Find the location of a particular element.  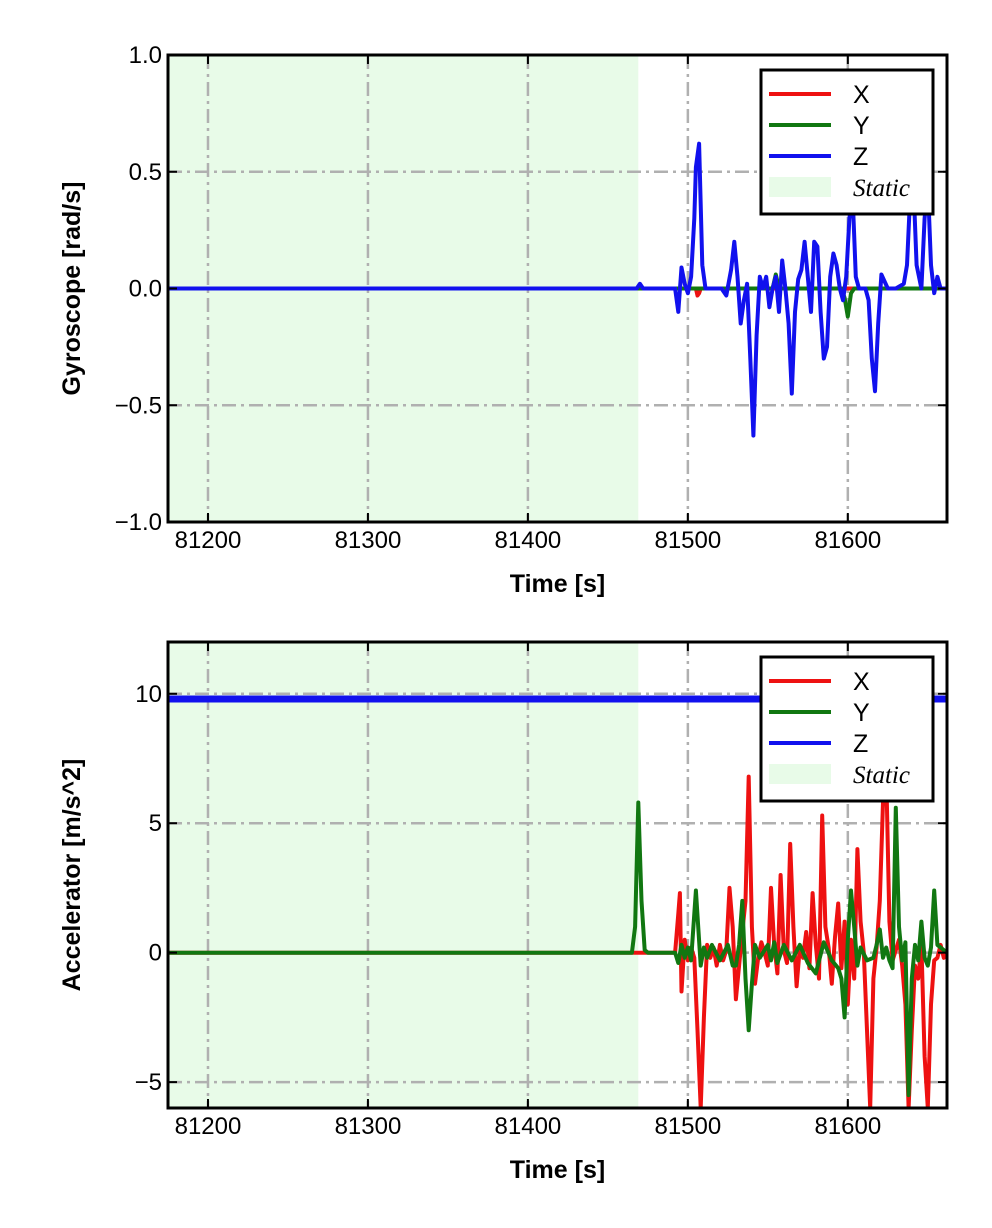

y-tick-label: 0 is located at coordinates (155, 953).